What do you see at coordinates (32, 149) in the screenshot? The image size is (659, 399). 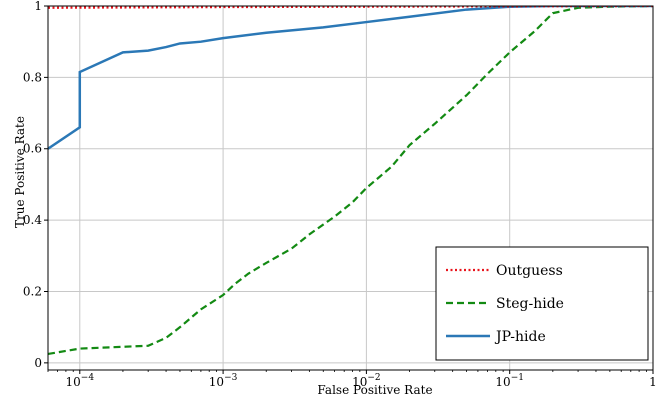 I see `y-tick-label: 0.6` at bounding box center [32, 149].